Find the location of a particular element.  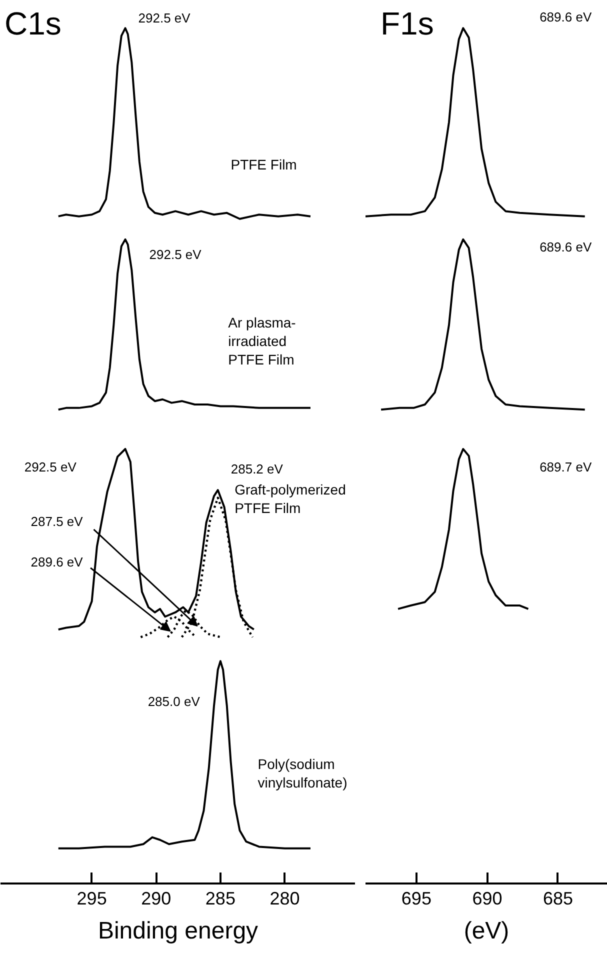

annotation: 689.6 eV is located at coordinates (566, 247).